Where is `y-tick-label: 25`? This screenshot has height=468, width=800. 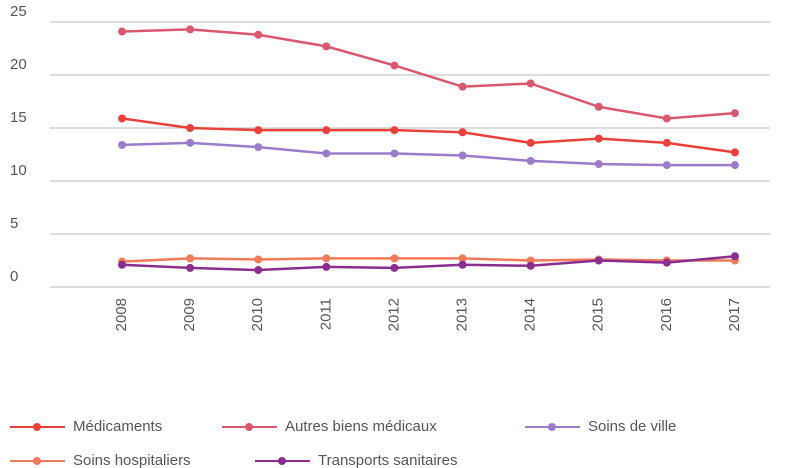
y-tick-label: 25 is located at coordinates (18, 11).